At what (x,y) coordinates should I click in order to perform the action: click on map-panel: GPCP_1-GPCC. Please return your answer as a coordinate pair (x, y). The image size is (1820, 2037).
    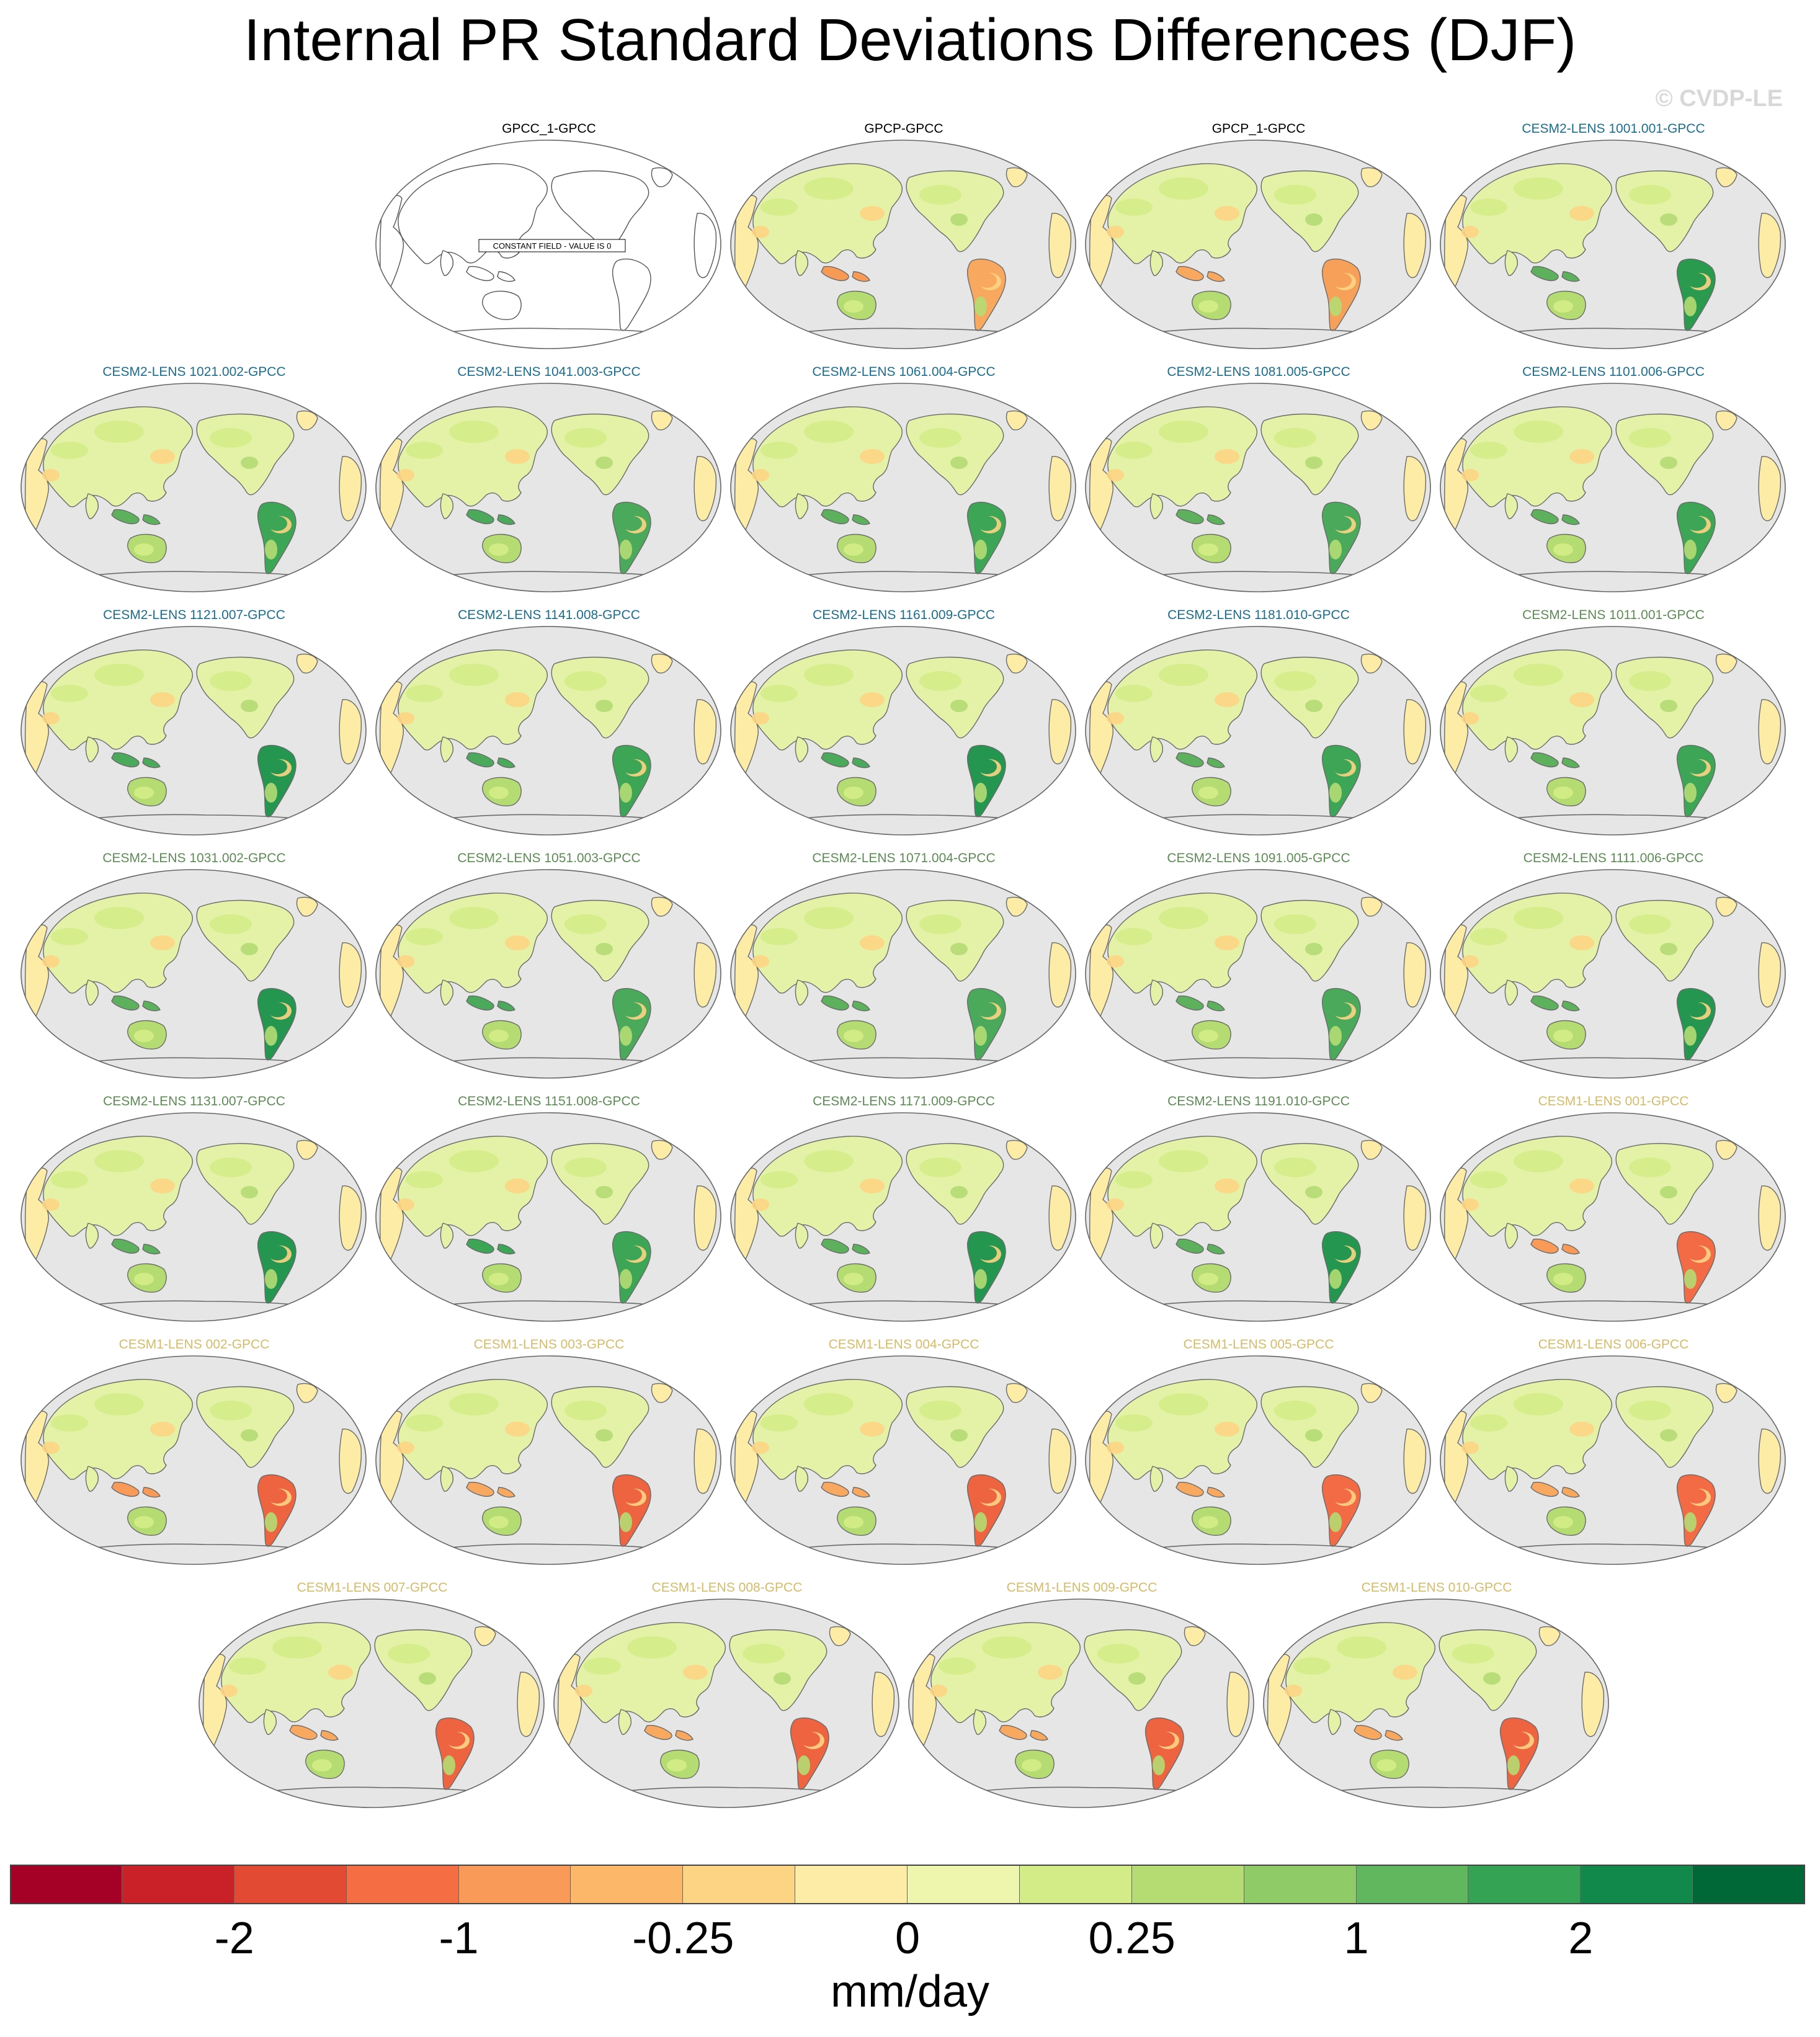
    Looking at the image, I should click on (1258, 237).